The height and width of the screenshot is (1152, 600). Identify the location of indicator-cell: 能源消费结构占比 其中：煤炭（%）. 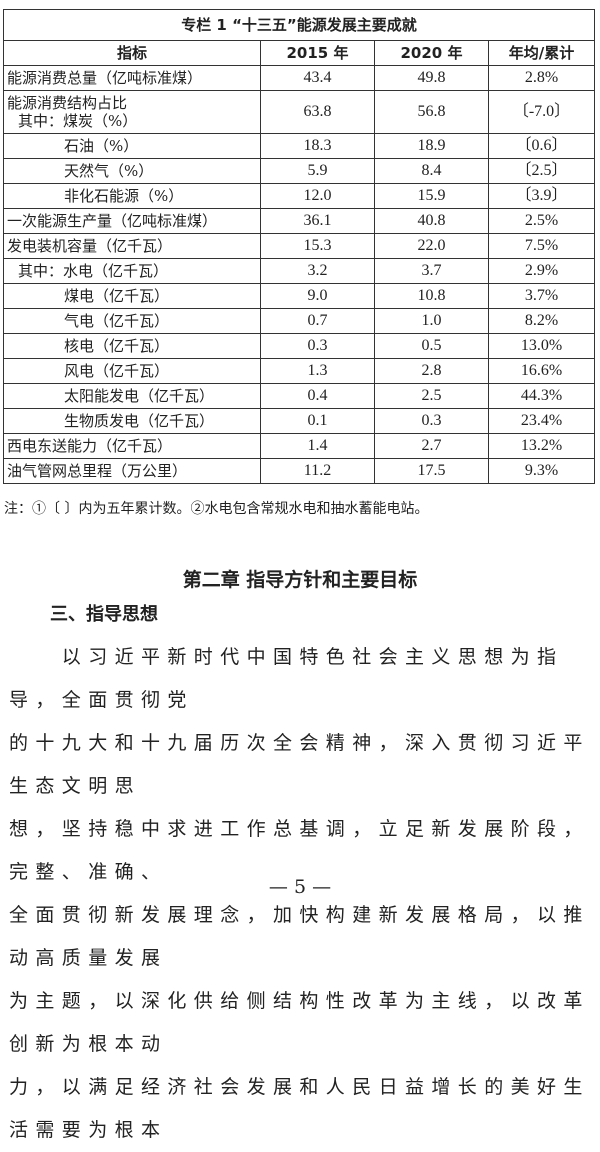
(132, 112).